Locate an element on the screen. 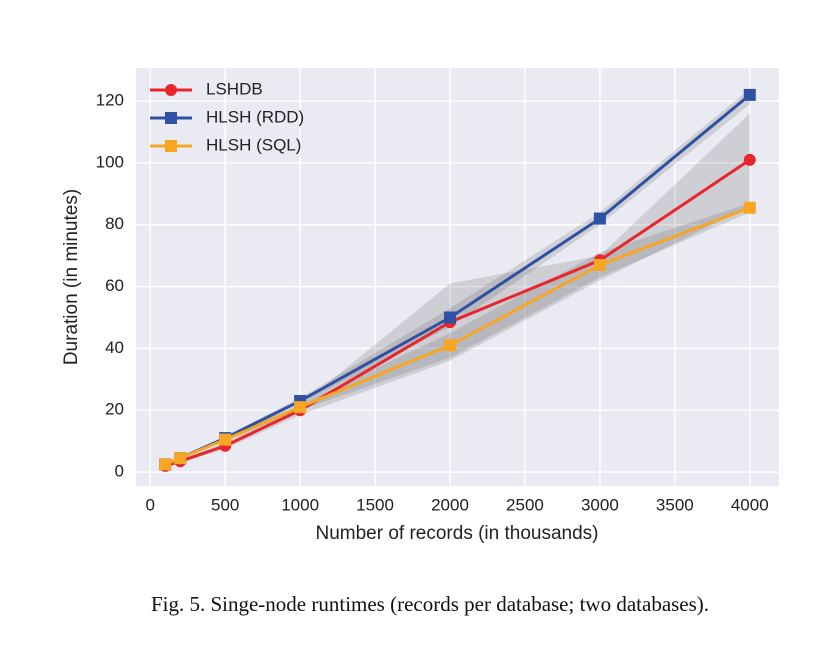 The height and width of the screenshot is (652, 832). x-tick-label: 2500 is located at coordinates (525, 504).